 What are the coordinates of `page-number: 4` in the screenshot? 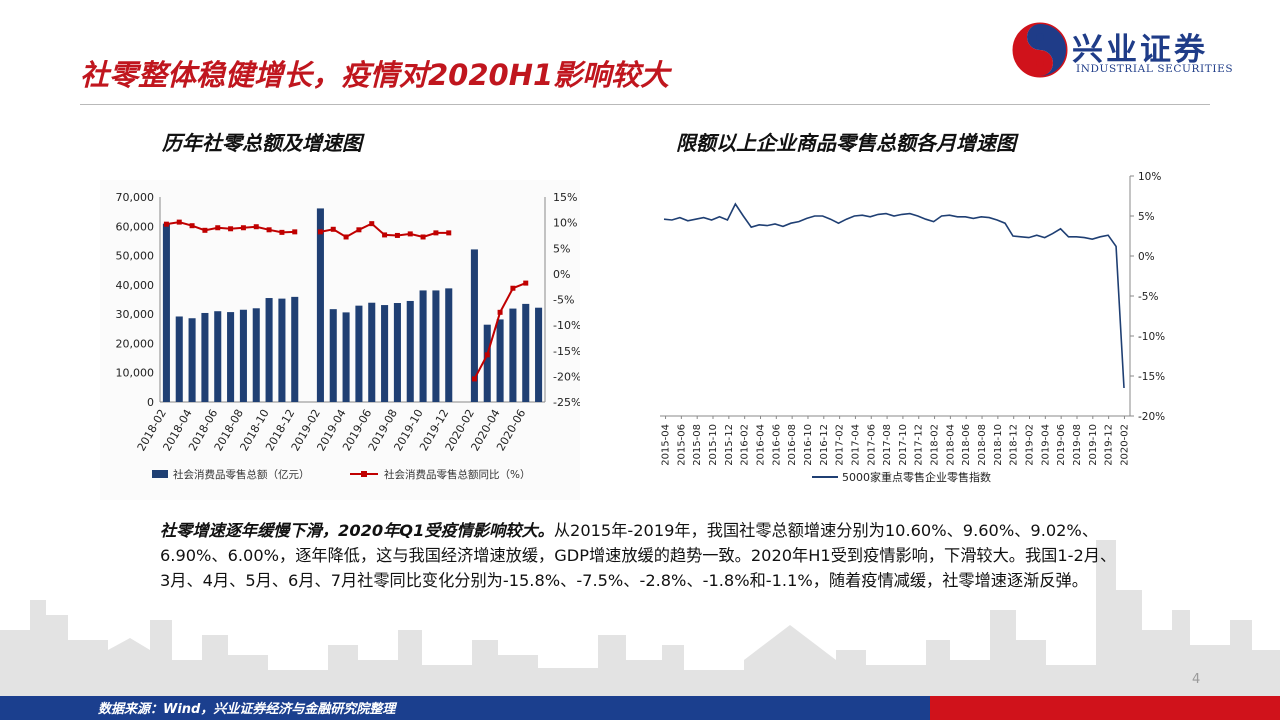 It's located at (1196, 679).